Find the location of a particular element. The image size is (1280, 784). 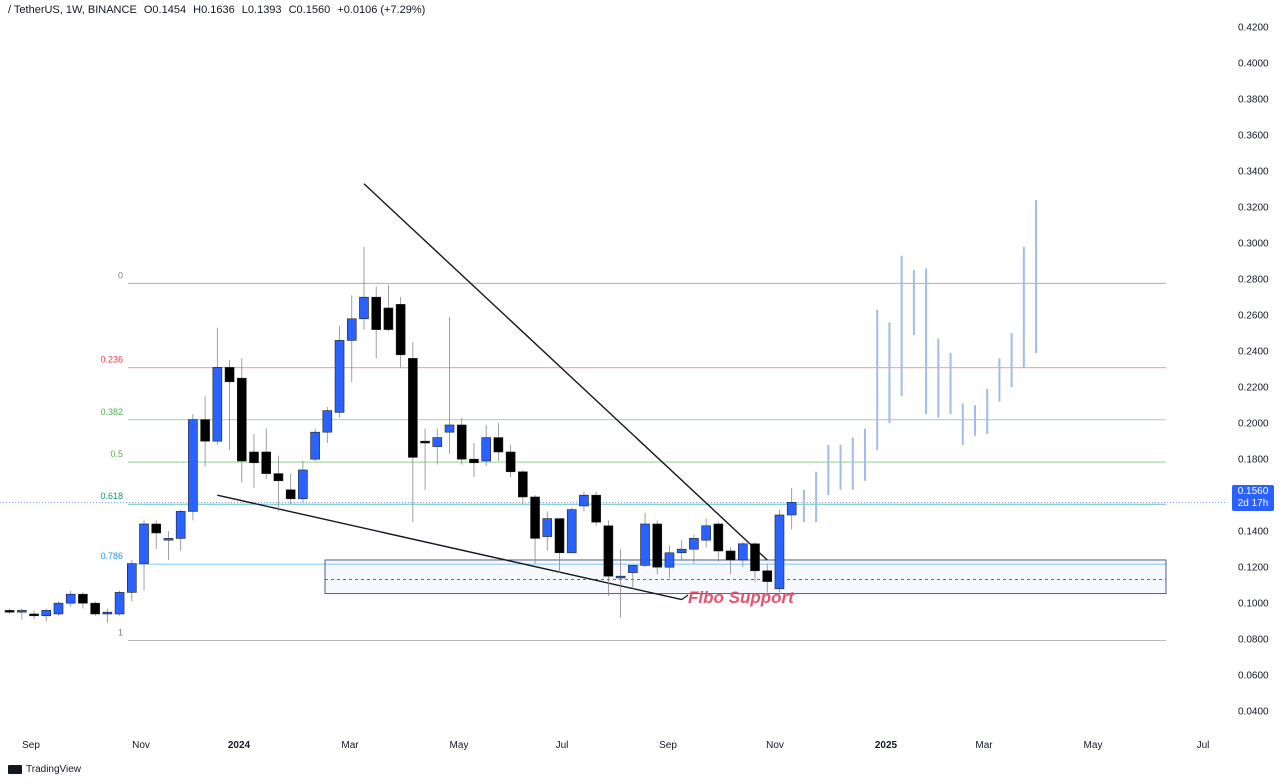

ohlc-close: C0.1560 is located at coordinates (309, 10).